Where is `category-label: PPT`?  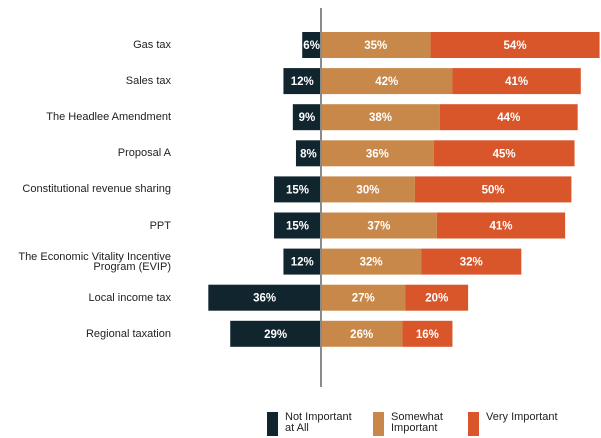
category-label: PPT is located at coordinates (160, 225).